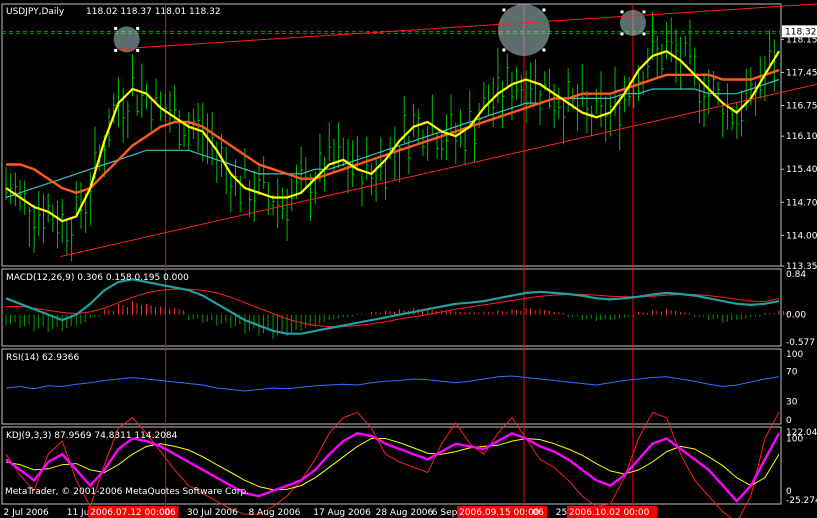  What do you see at coordinates (792, 403) in the screenshot?
I see `rsi-tick-label-2: 30` at bounding box center [792, 403].